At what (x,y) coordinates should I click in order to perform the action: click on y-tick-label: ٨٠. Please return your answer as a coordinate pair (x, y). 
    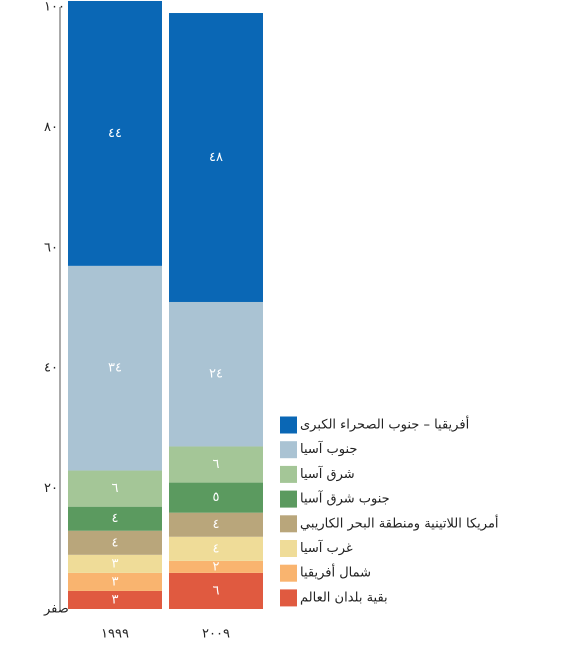
    Looking at the image, I should click on (51, 127).